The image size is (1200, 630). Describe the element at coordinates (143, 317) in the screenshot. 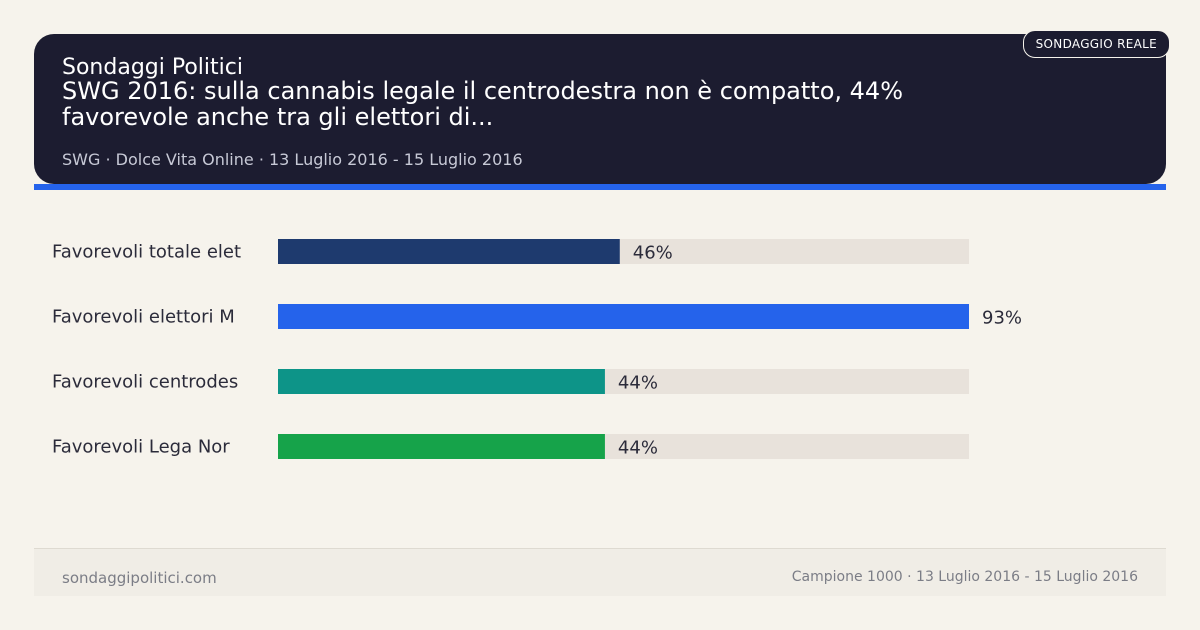

I see `category-label: Favorevoli elettori M` at that location.